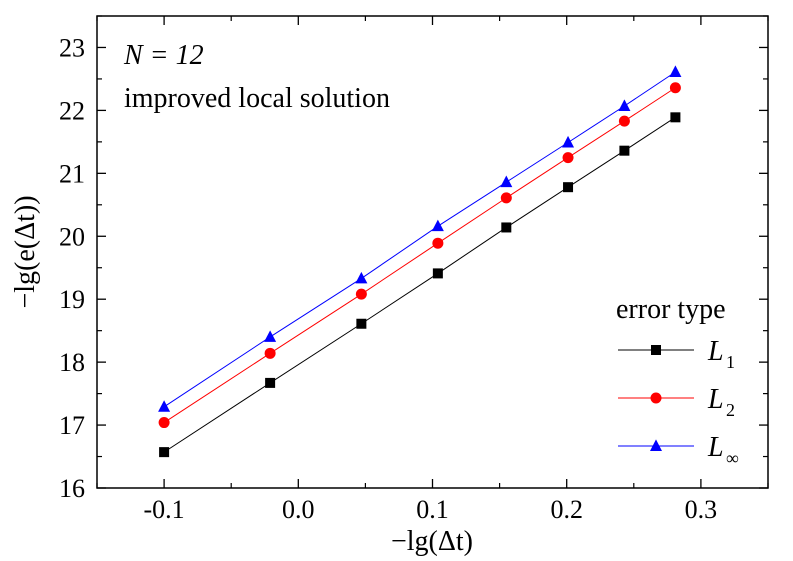 This screenshot has height=561, width=793. What do you see at coordinates (677, 381) in the screenshot?
I see `legend: error type L 1L 2L ∞` at bounding box center [677, 381].